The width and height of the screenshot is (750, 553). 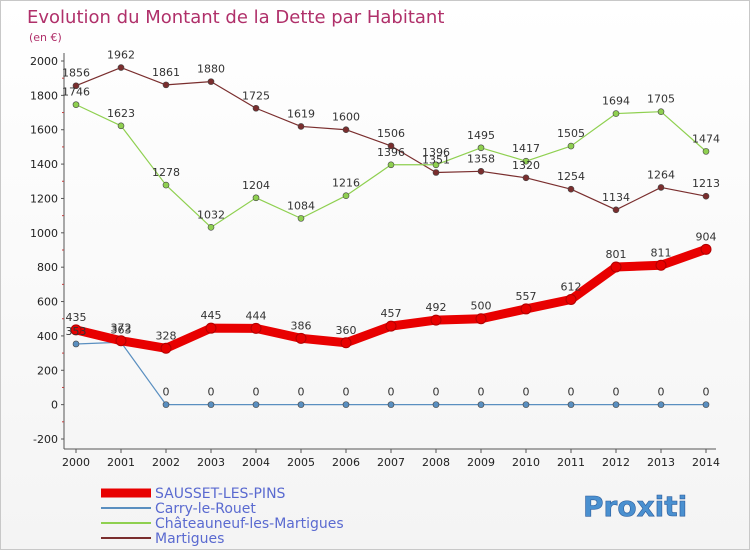 What do you see at coordinates (249, 524) in the screenshot?
I see `legend-label: Châteauneuf-les-Martigues` at bounding box center [249, 524].